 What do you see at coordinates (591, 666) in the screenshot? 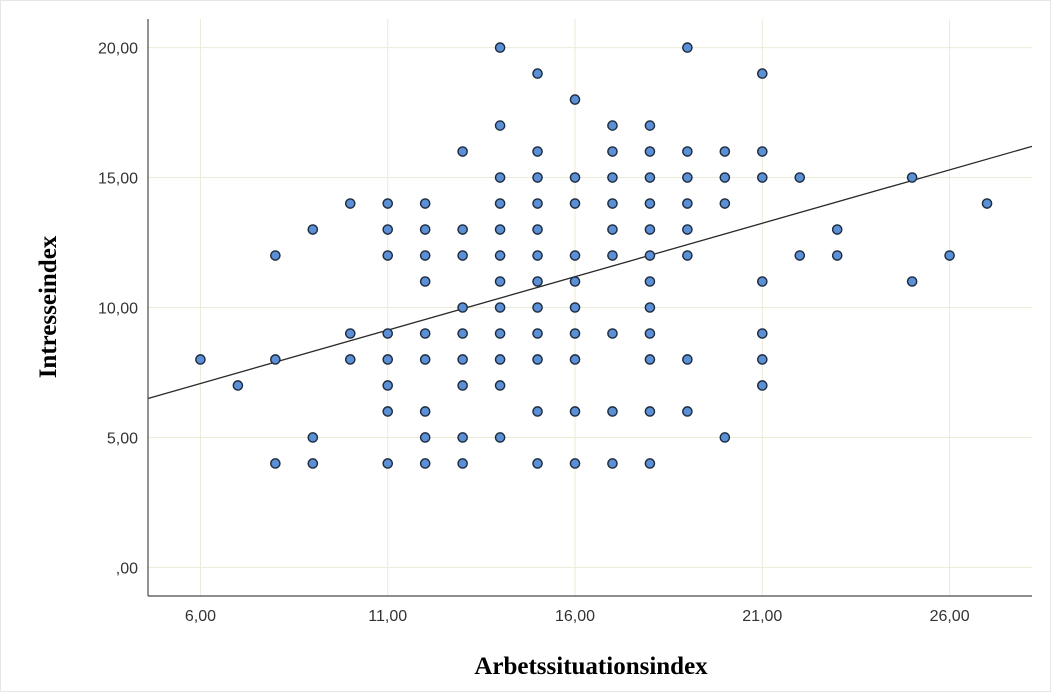
I see `x-axis-title: Arbetssituationsindex` at bounding box center [591, 666].